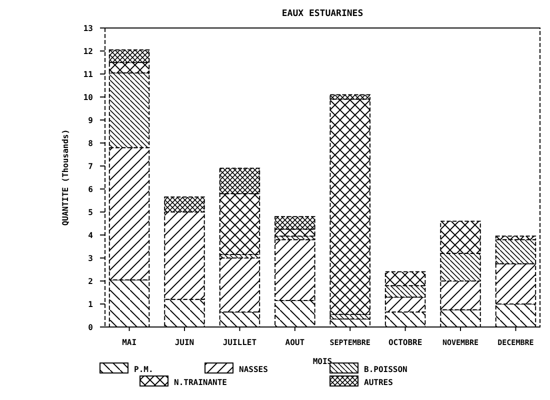  Describe the element at coordinates (65, 177) in the screenshot. I see `y-axis-title: QUANTITE (Thousands)` at that location.